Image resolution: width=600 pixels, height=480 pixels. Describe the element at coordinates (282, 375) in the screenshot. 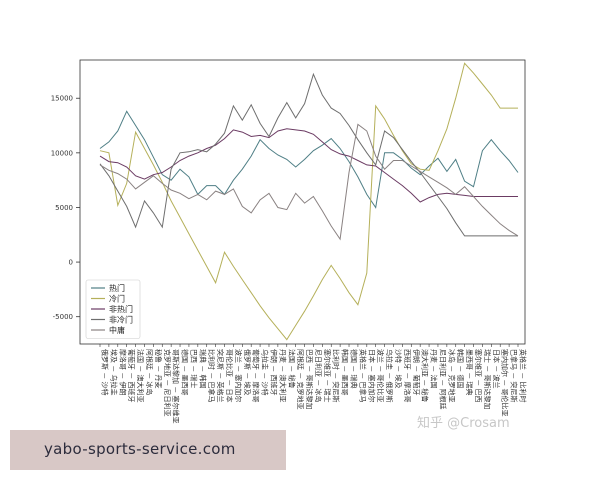

I see `x-tick-label: 丹麦 － 澳大利亚` at that location.